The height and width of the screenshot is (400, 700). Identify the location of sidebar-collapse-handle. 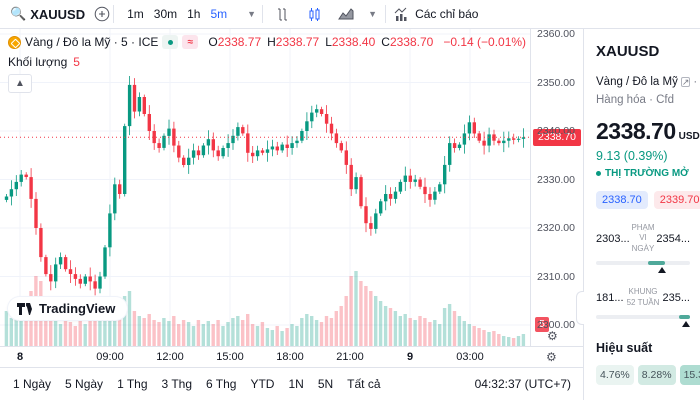
(580, 308).